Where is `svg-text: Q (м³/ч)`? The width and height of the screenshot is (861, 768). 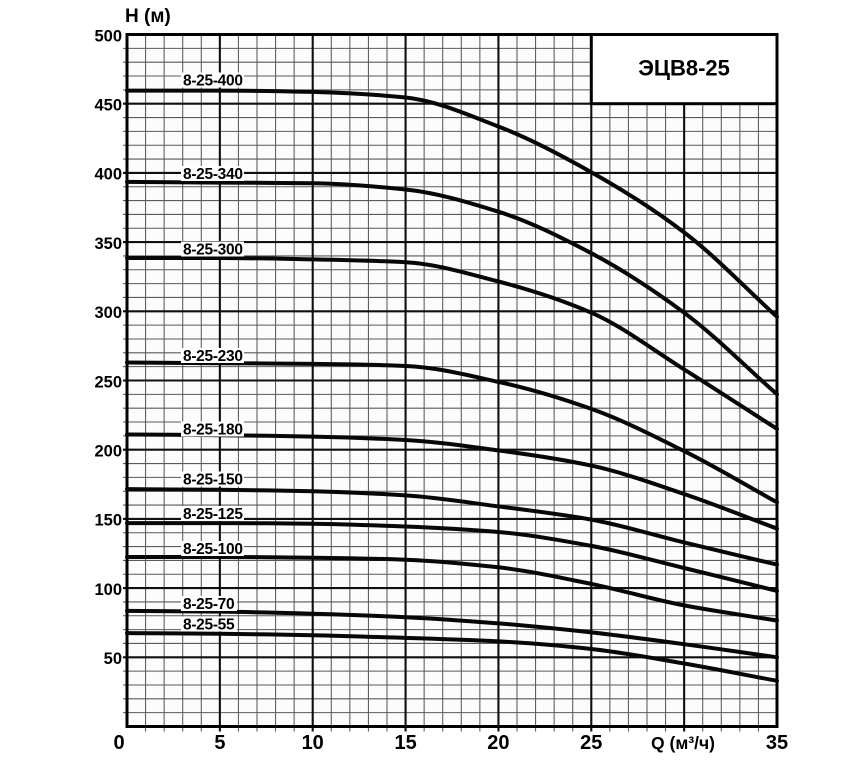
svg-text: Q (м³/ч) is located at coordinates (683, 743).